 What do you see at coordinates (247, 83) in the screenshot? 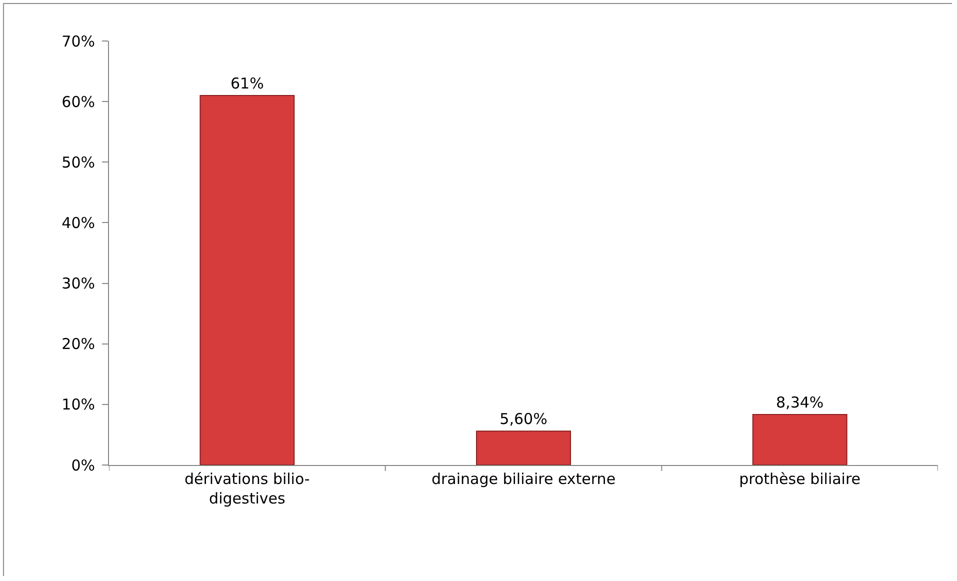
I see `data-label: 61%` at bounding box center [247, 83].